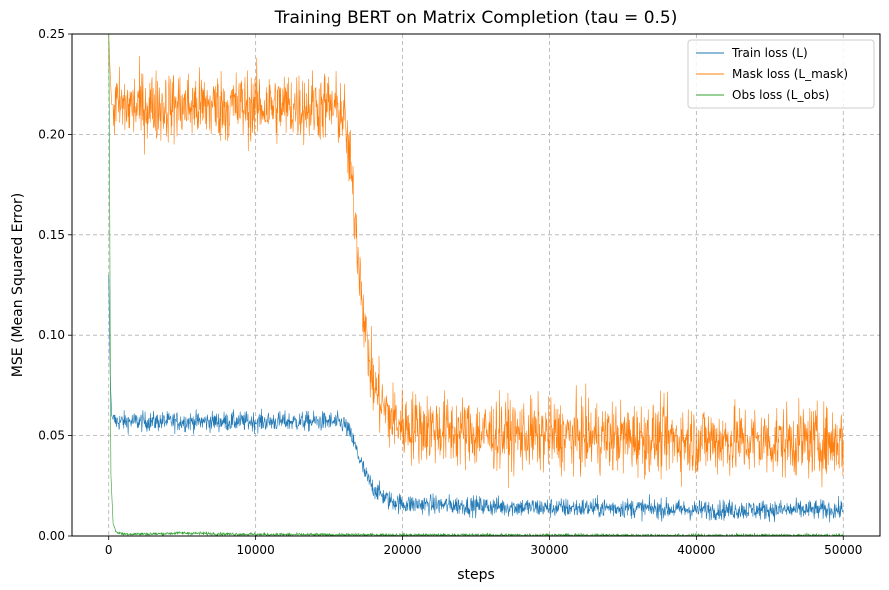 Image resolution: width=889 pixels, height=590 pixels. What do you see at coordinates (51, 335) in the screenshot?
I see `y-tick-label: 0.10` at bounding box center [51, 335].